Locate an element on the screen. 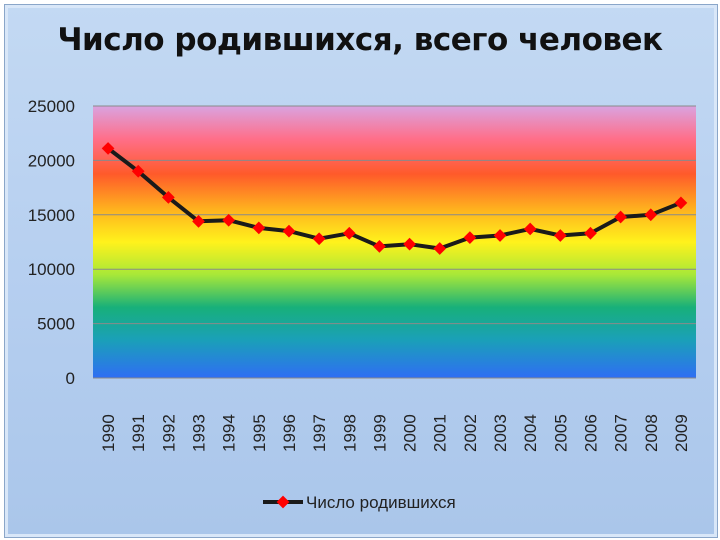 The width and height of the screenshot is (720, 540). chart-title: Число родившихся, всего человек is located at coordinates (360, 40).